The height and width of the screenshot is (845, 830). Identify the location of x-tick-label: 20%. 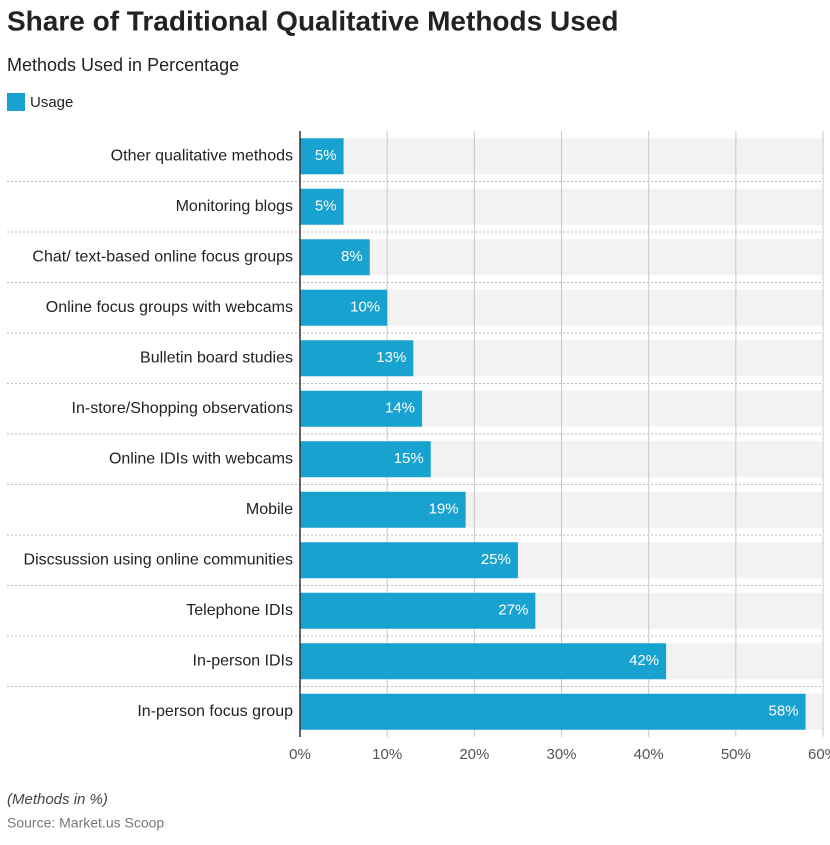
(474, 754).